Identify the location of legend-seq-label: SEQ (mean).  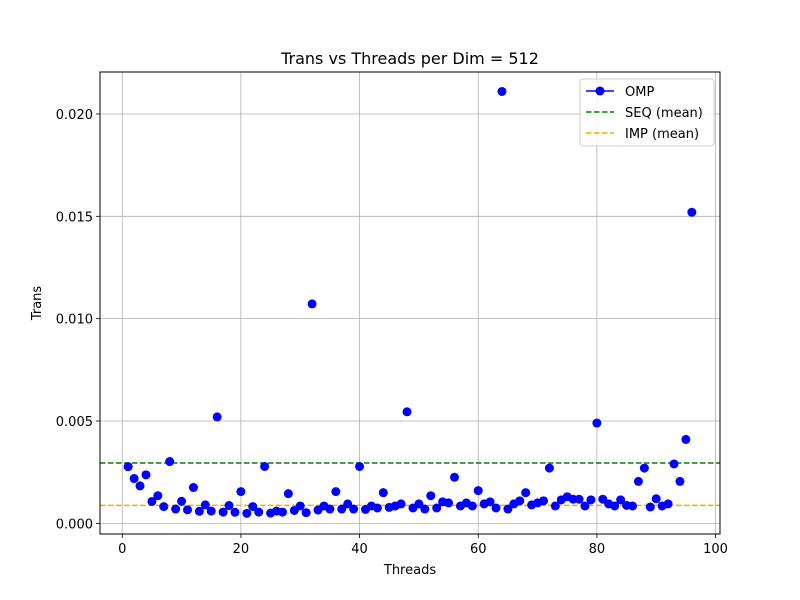
(664, 113).